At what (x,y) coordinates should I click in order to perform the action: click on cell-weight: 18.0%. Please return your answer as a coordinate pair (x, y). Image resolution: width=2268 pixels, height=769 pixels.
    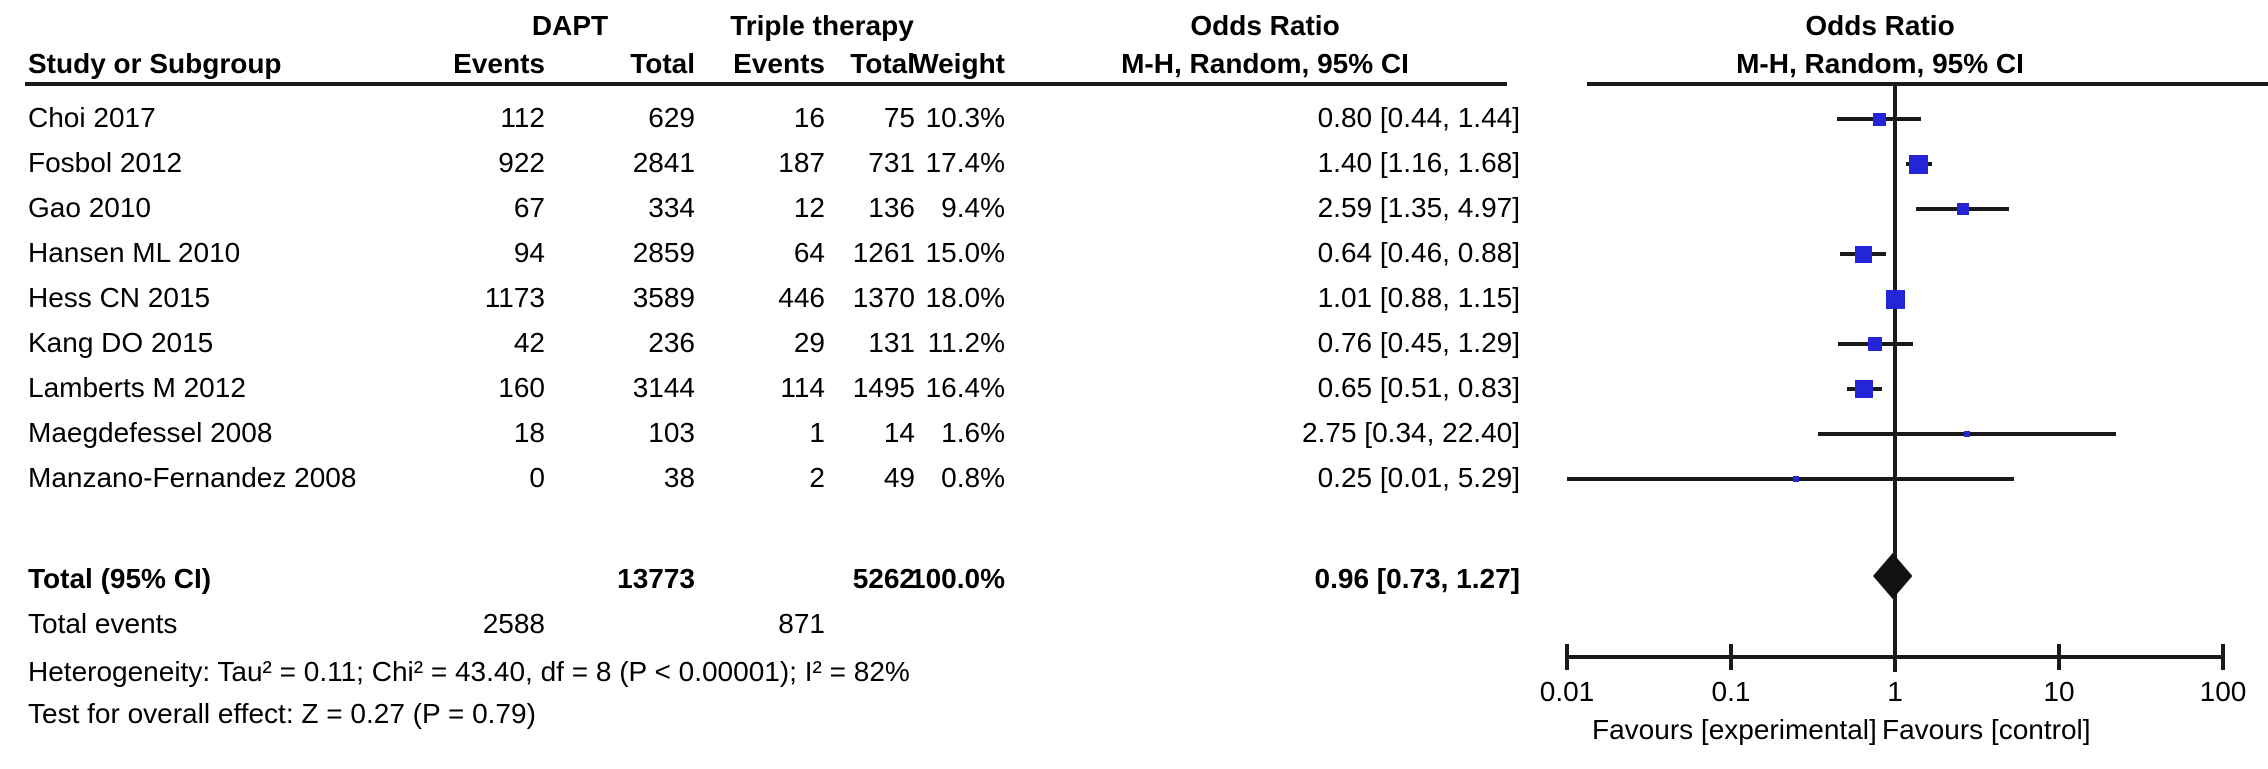
    Looking at the image, I should click on (965, 297).